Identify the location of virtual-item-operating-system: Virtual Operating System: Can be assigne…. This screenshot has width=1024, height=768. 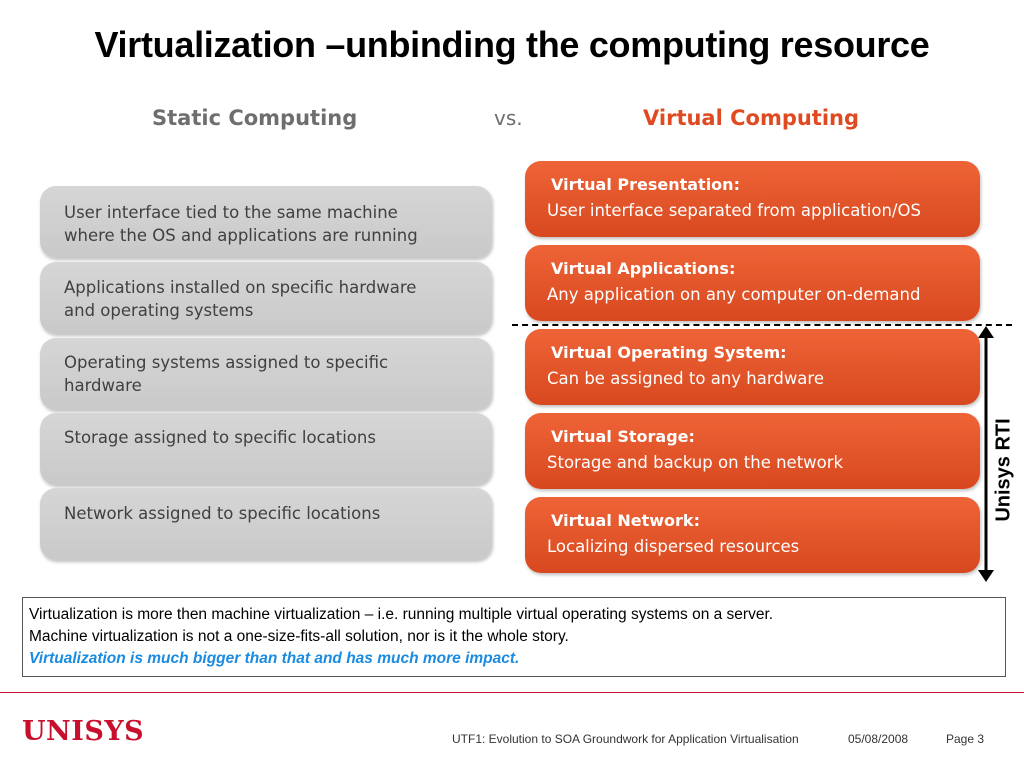
(752, 367).